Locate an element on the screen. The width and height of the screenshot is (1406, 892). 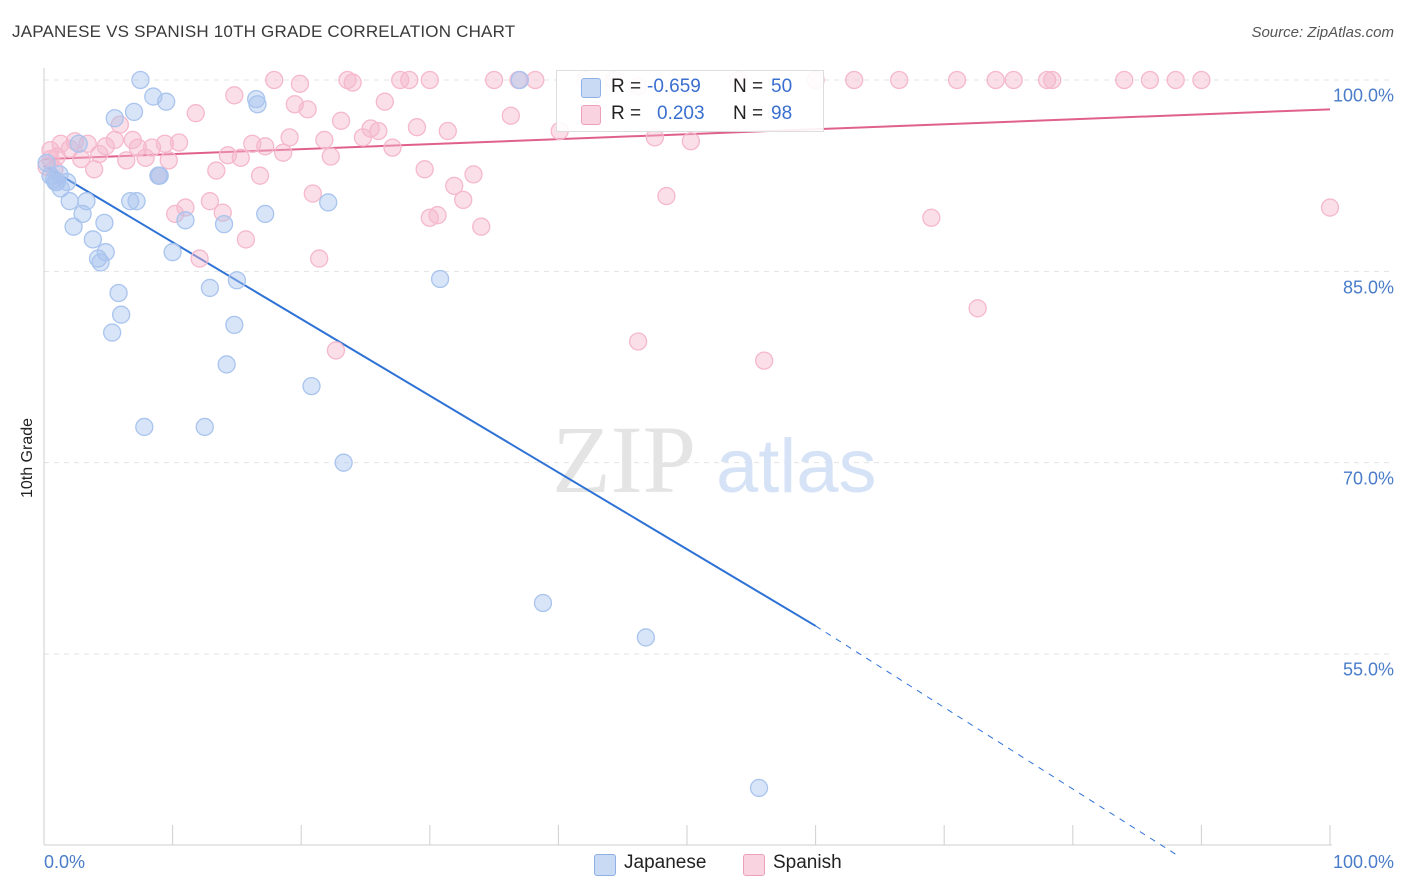
y-axis-label: 10th Grade is located at coordinates (27, 458).